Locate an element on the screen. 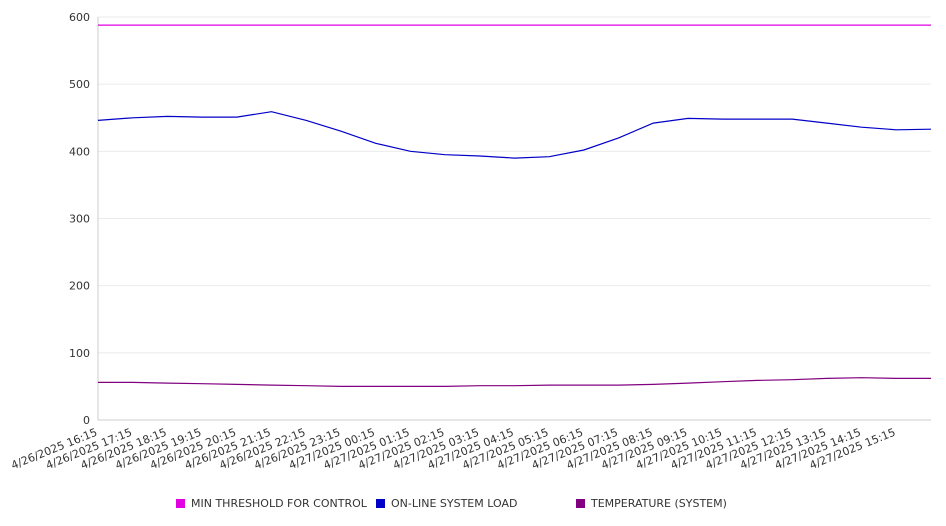 This screenshot has height=526, width=946. y-tick-label: 300 is located at coordinates (79, 219).